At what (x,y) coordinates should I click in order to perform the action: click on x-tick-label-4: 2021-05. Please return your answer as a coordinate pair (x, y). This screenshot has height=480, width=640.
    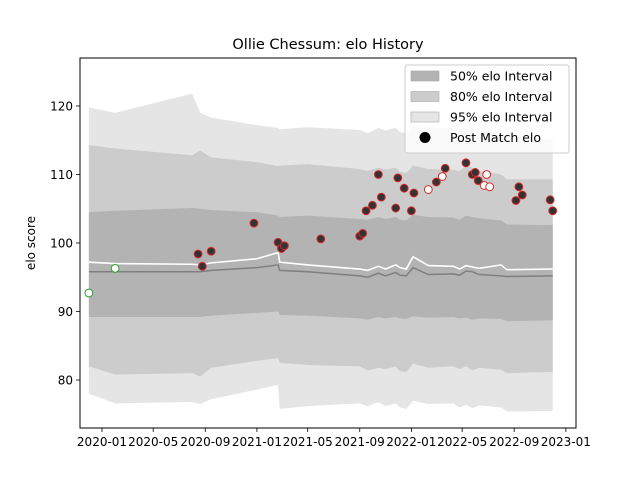
    Looking at the image, I should click on (308, 442).